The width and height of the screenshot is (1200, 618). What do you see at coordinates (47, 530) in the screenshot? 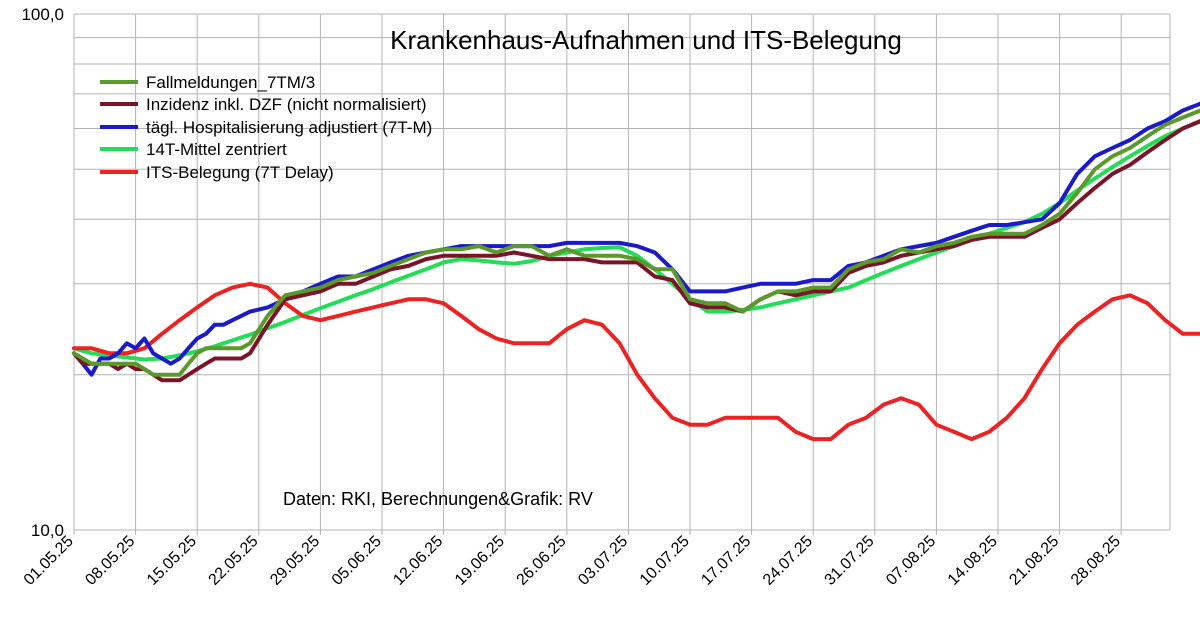
I see `y-tick-label-10: 10,0` at bounding box center [47, 530].